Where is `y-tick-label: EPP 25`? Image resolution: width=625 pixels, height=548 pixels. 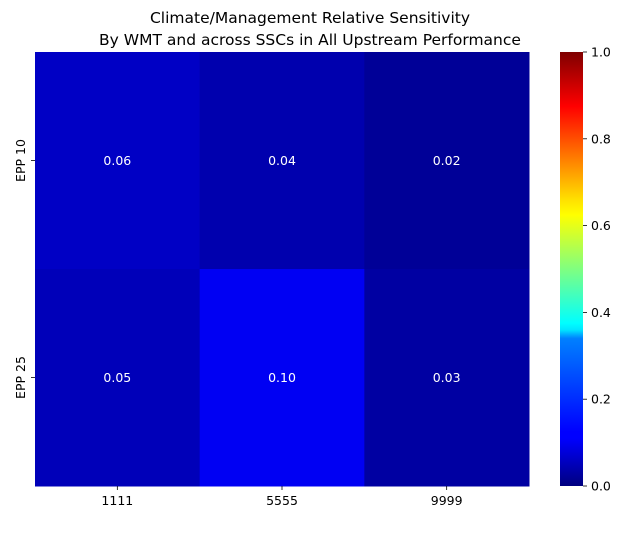
y-tick-label: EPP 25 is located at coordinates (20, 377).